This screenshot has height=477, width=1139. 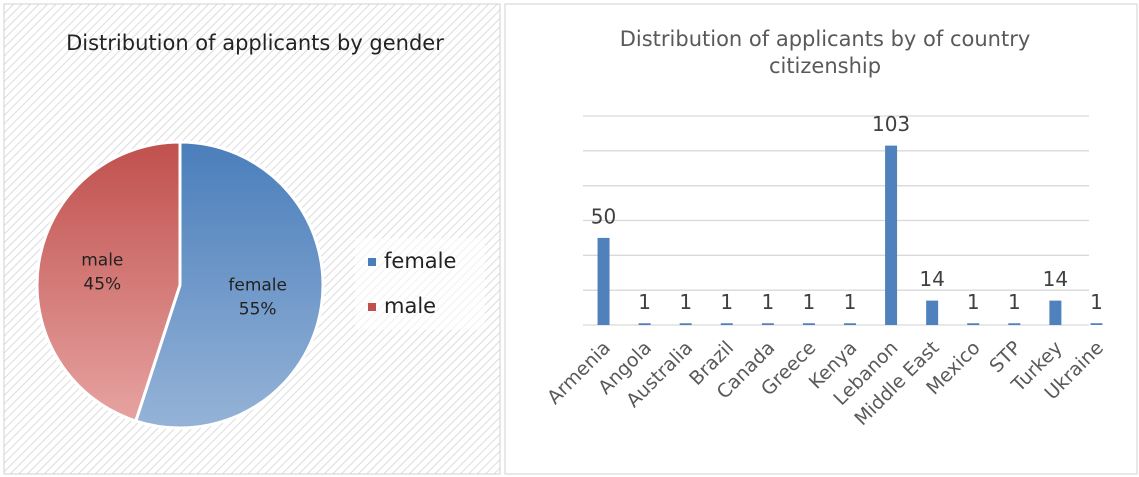 What do you see at coordinates (255, 43) in the screenshot?
I see `pie-title: Distribution of applicants by gender` at bounding box center [255, 43].